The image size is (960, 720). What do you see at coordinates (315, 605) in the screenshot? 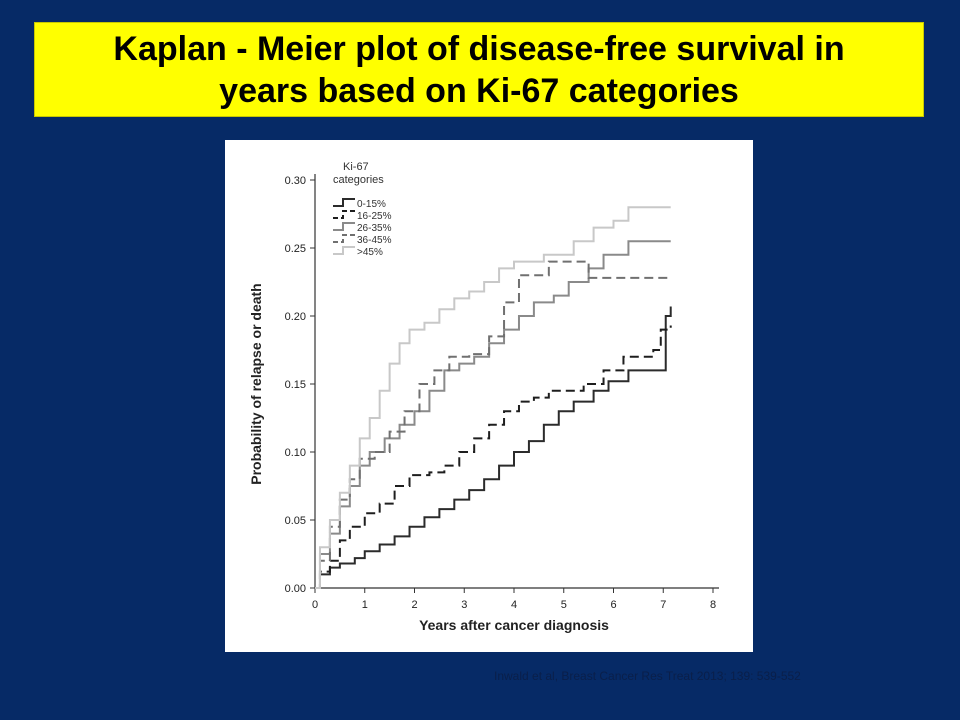
I see `x-tick-label: 0` at bounding box center [315, 605].